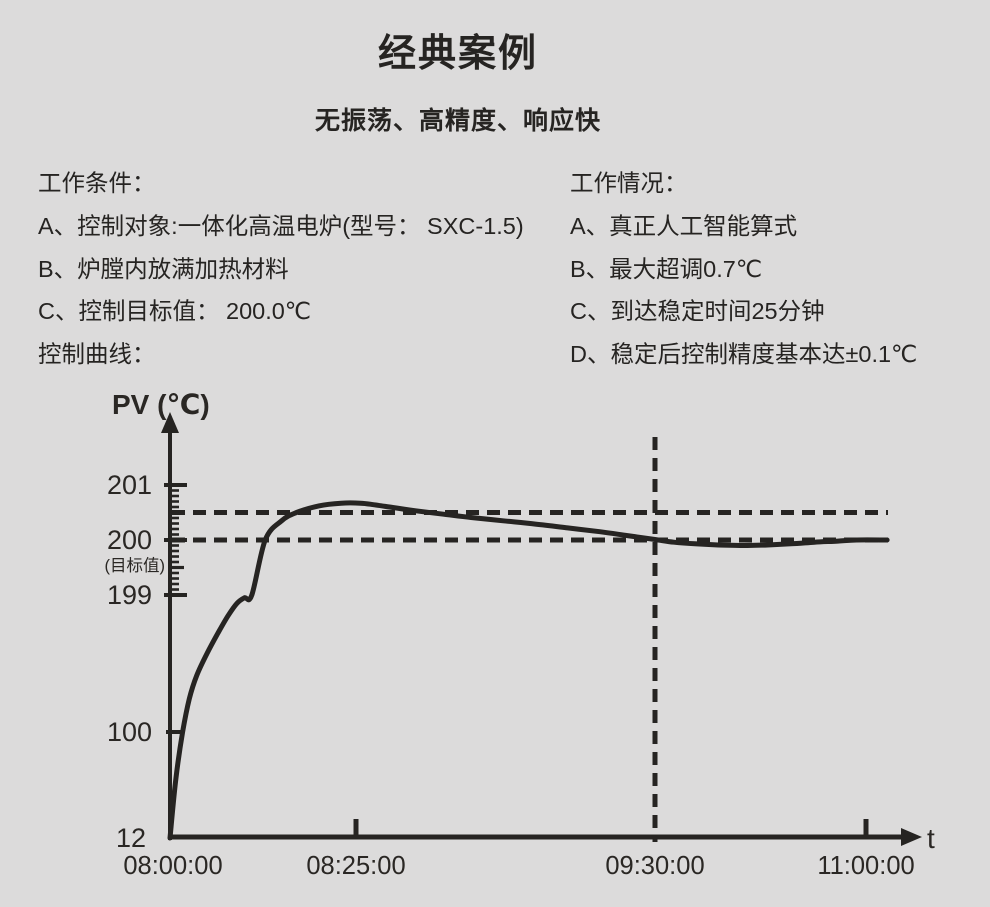 The image size is (990, 907). I want to click on results-heading: 工作情况：, so click(629, 183).